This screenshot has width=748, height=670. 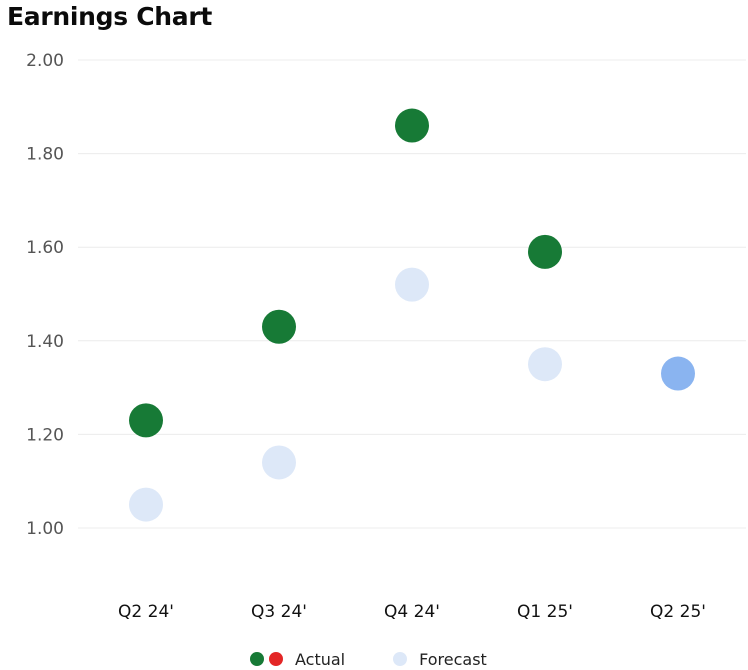 What do you see at coordinates (276, 659) in the screenshot?
I see `legend-actual-miss-dot` at bounding box center [276, 659].